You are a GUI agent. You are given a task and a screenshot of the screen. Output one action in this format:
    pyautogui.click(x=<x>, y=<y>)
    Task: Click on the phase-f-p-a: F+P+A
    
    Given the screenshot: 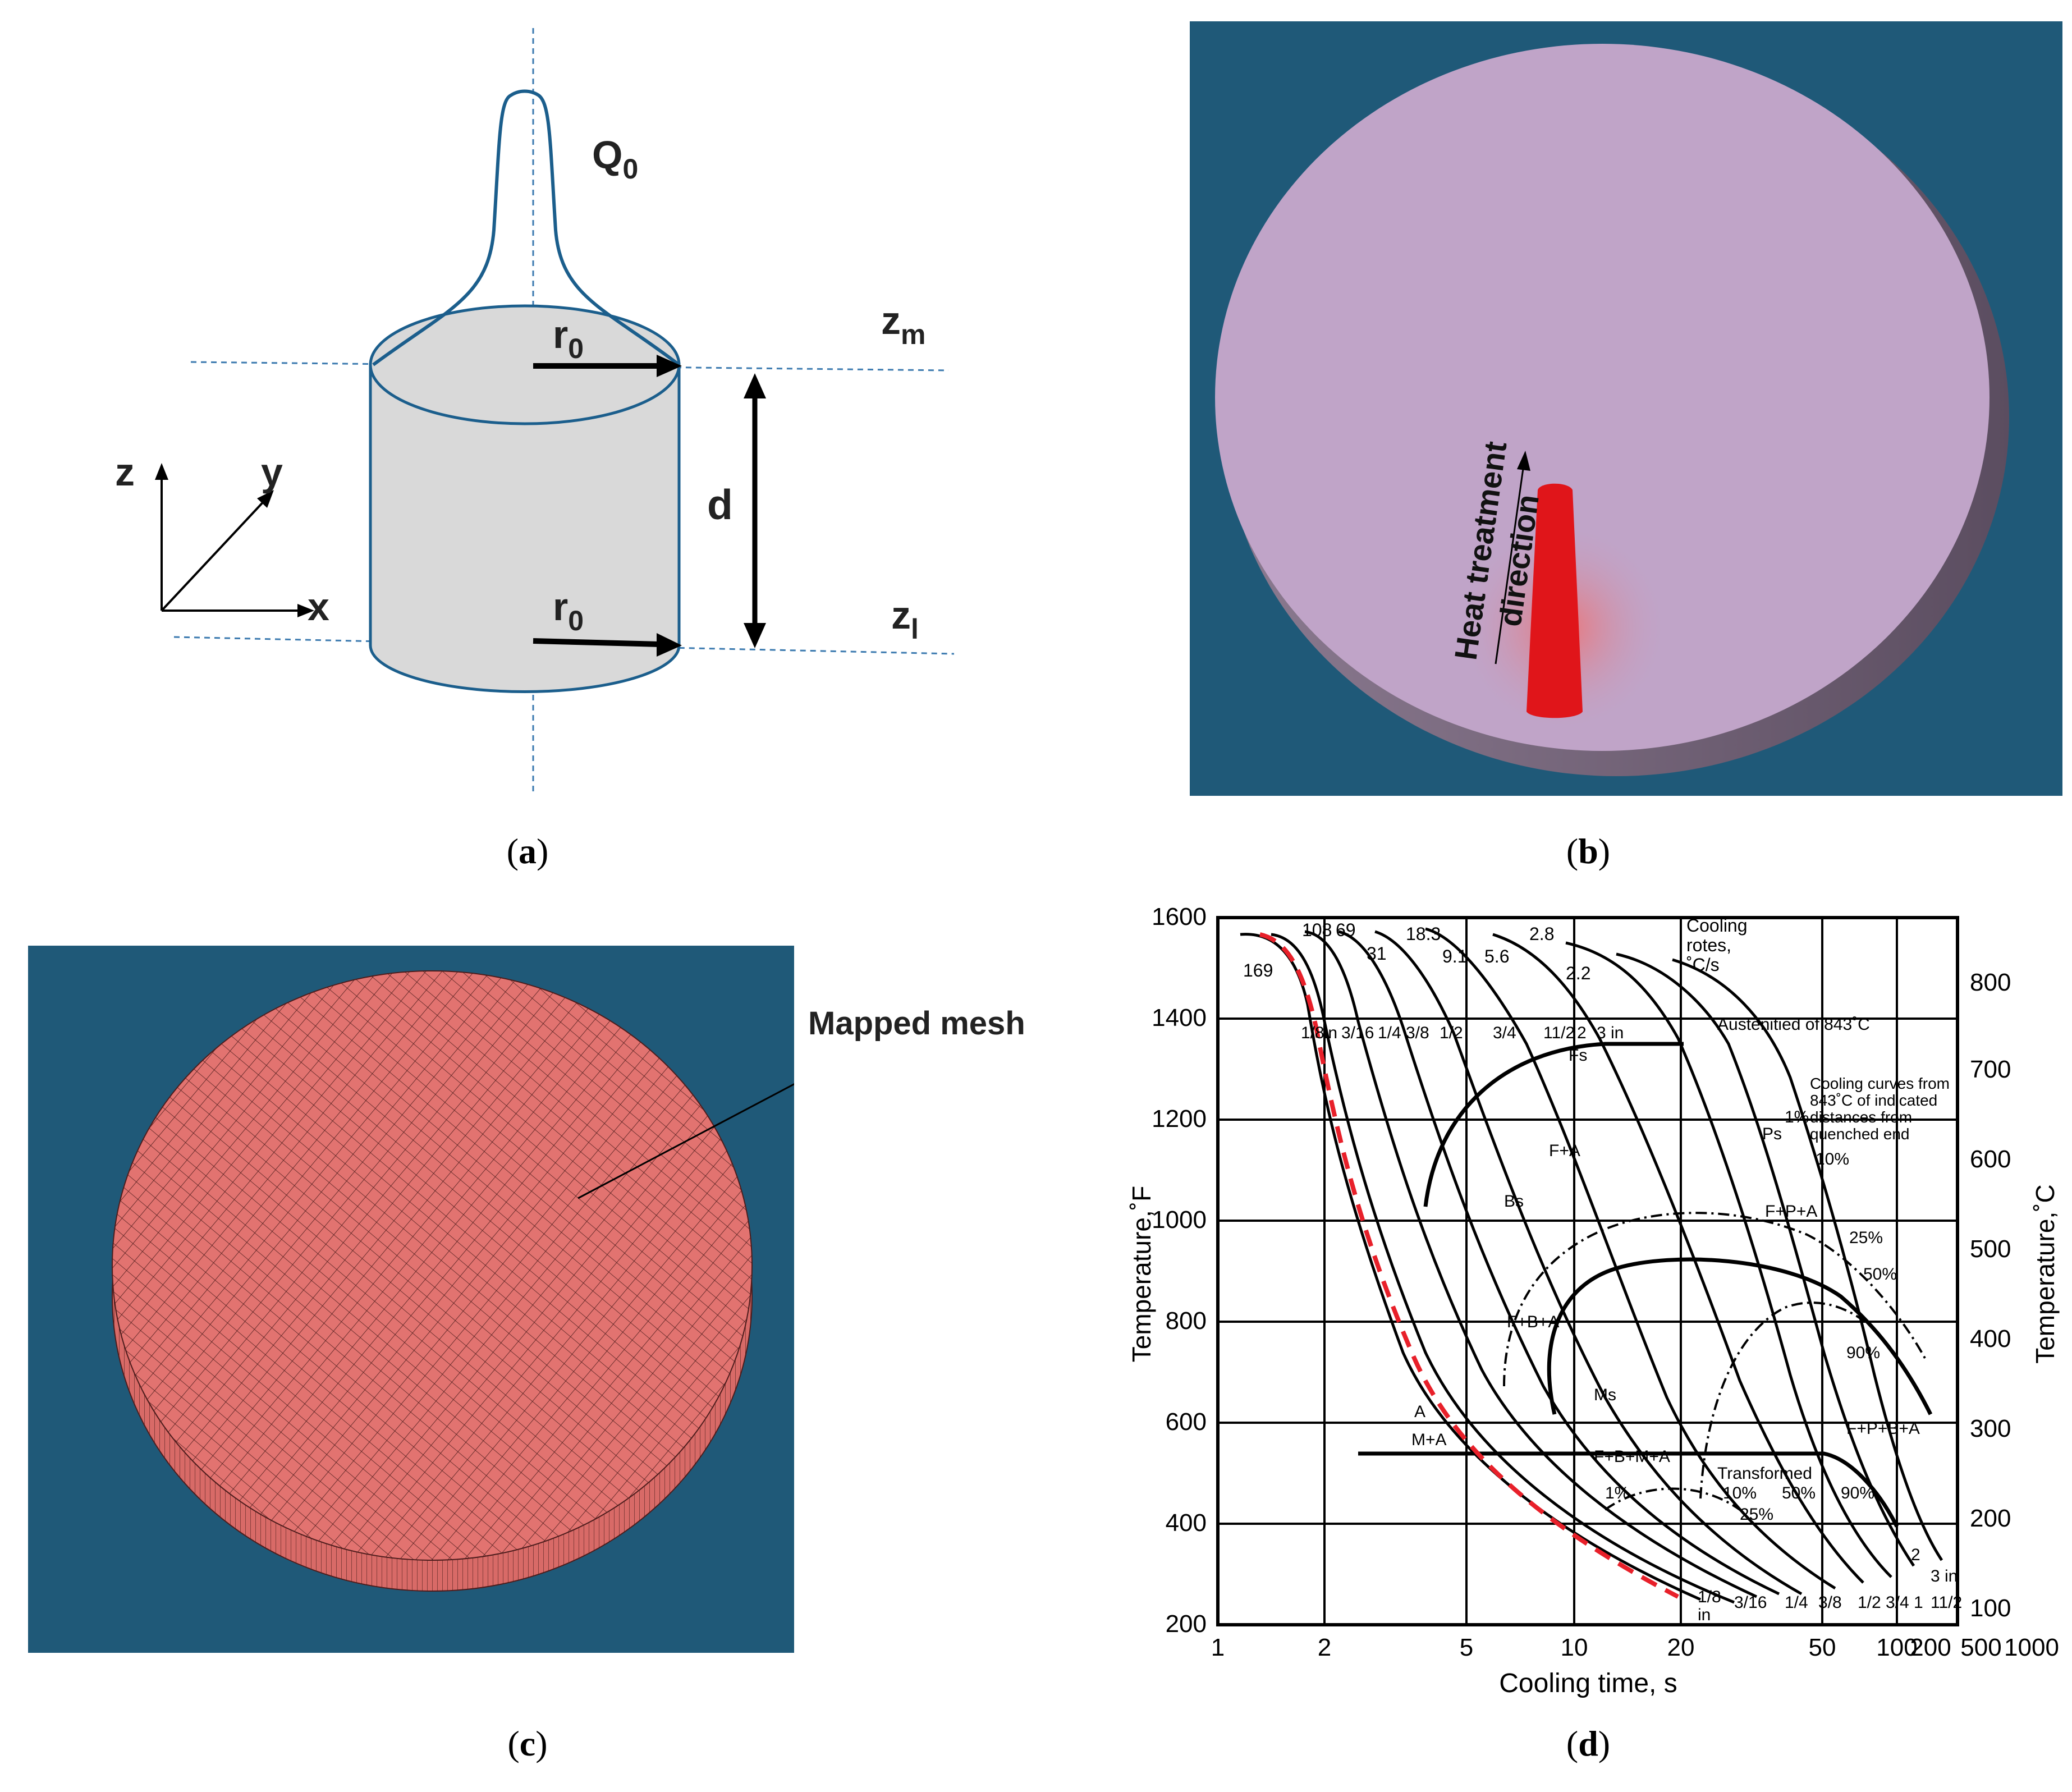 What is the action you would take?
    pyautogui.click(x=1791, y=1212)
    